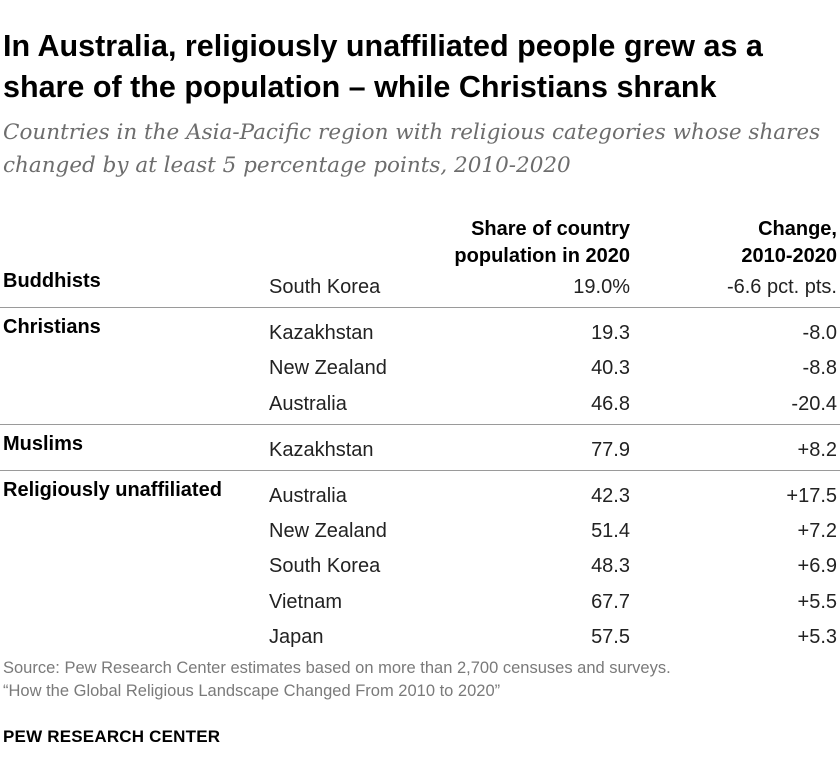 This screenshot has width=840, height=782. Describe the element at coordinates (610, 333) in the screenshot. I see `share-cell: 19.3` at that location.